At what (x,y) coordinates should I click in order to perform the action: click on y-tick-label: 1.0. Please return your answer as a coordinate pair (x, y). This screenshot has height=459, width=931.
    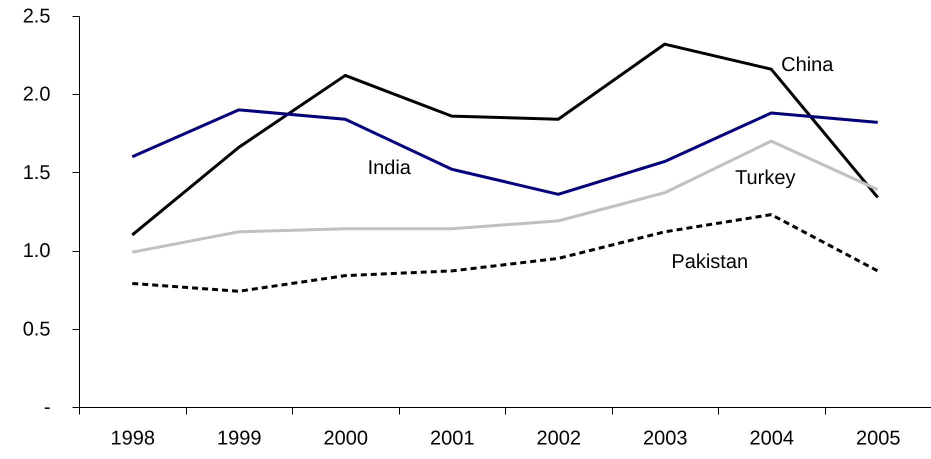
    Looking at the image, I should click on (36, 251).